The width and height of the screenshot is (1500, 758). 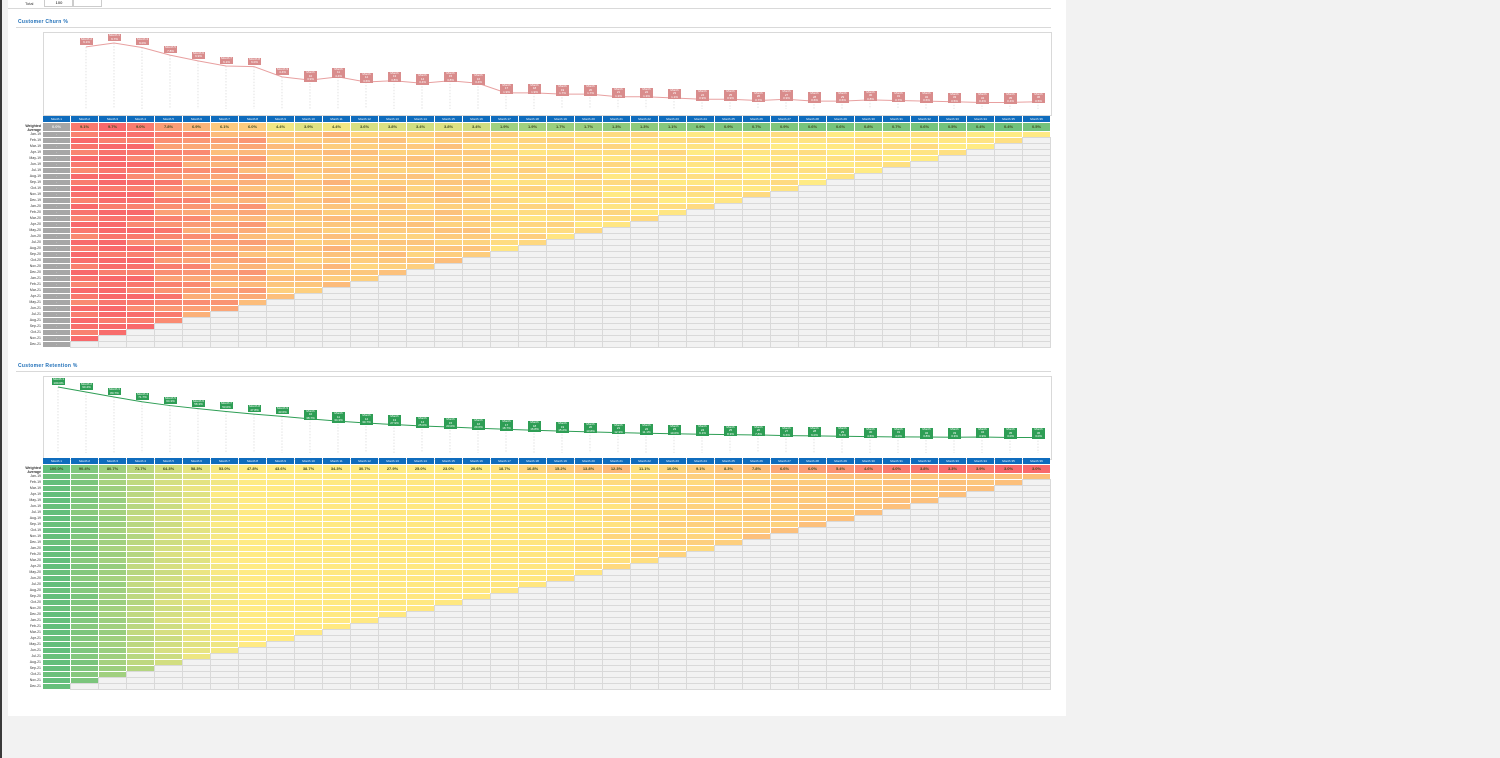 I want to click on cohort-cell: -, so click(x=56, y=188).